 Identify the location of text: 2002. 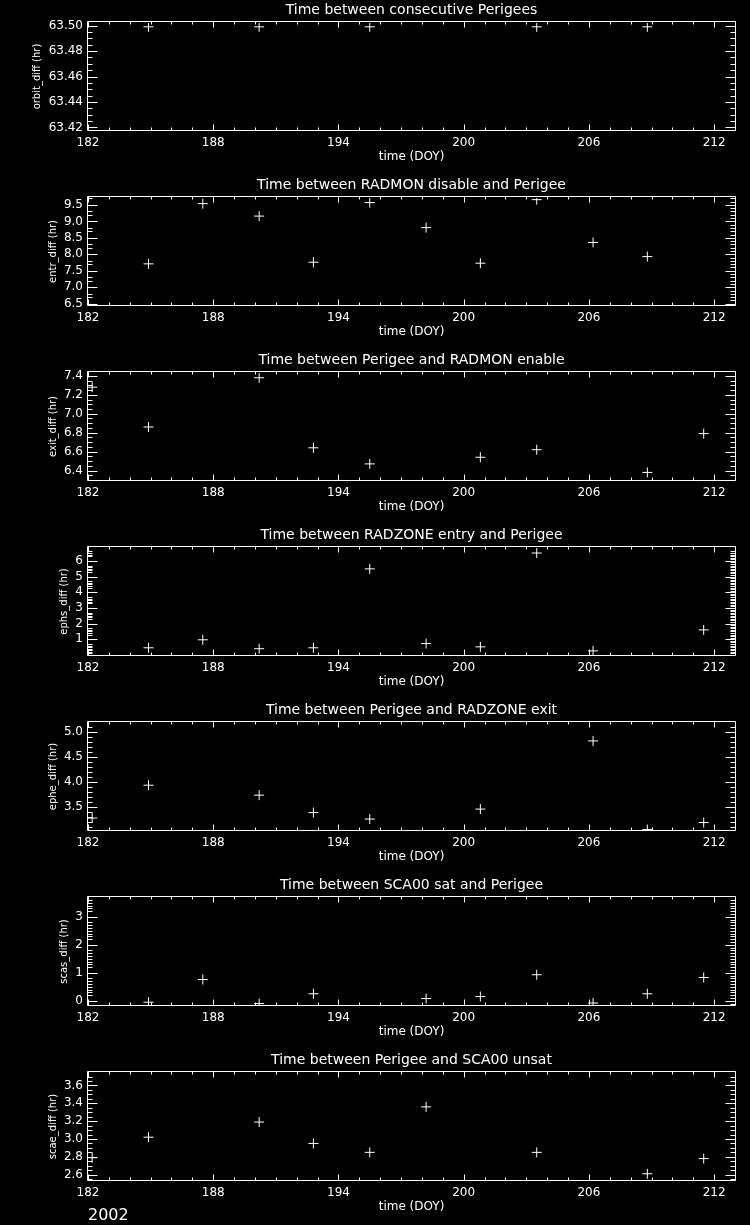
(108, 1215).